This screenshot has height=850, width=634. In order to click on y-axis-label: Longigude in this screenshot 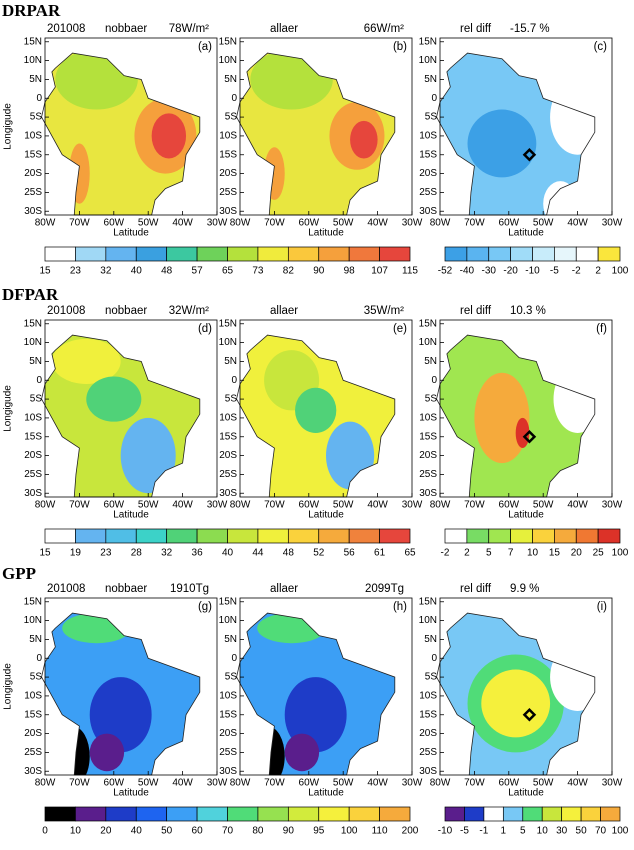, I will do `click(8, 686)`.